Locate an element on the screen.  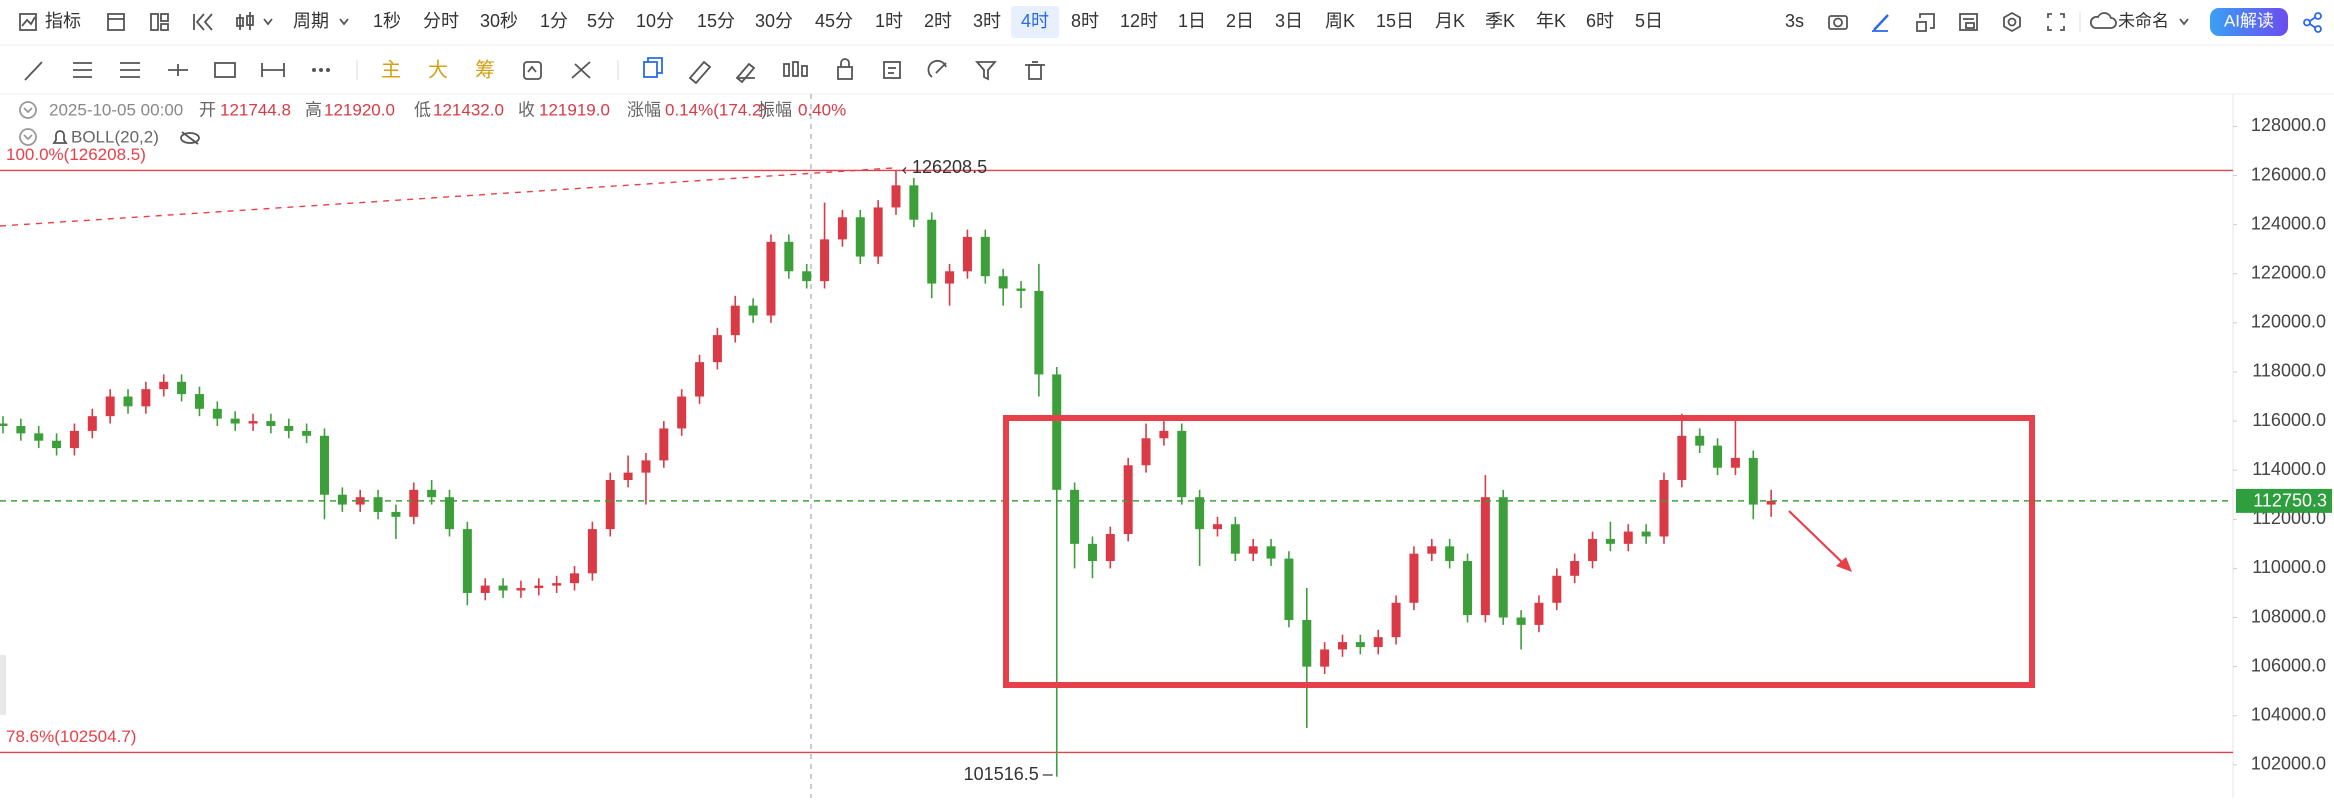
ai-button-label: AI解读 is located at coordinates (2249, 20).